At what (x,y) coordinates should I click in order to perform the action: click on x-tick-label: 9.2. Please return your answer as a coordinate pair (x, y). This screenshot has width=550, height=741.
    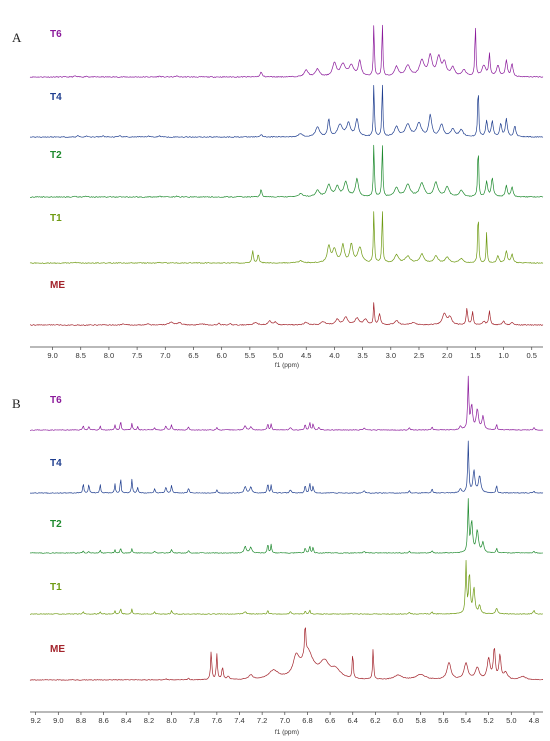
    Looking at the image, I should click on (35, 720).